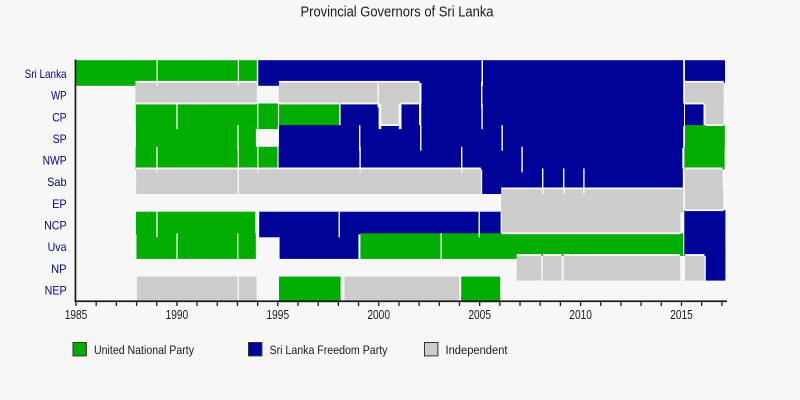  What do you see at coordinates (477, 350) in the screenshot?
I see `svg-text: Independent` at bounding box center [477, 350].